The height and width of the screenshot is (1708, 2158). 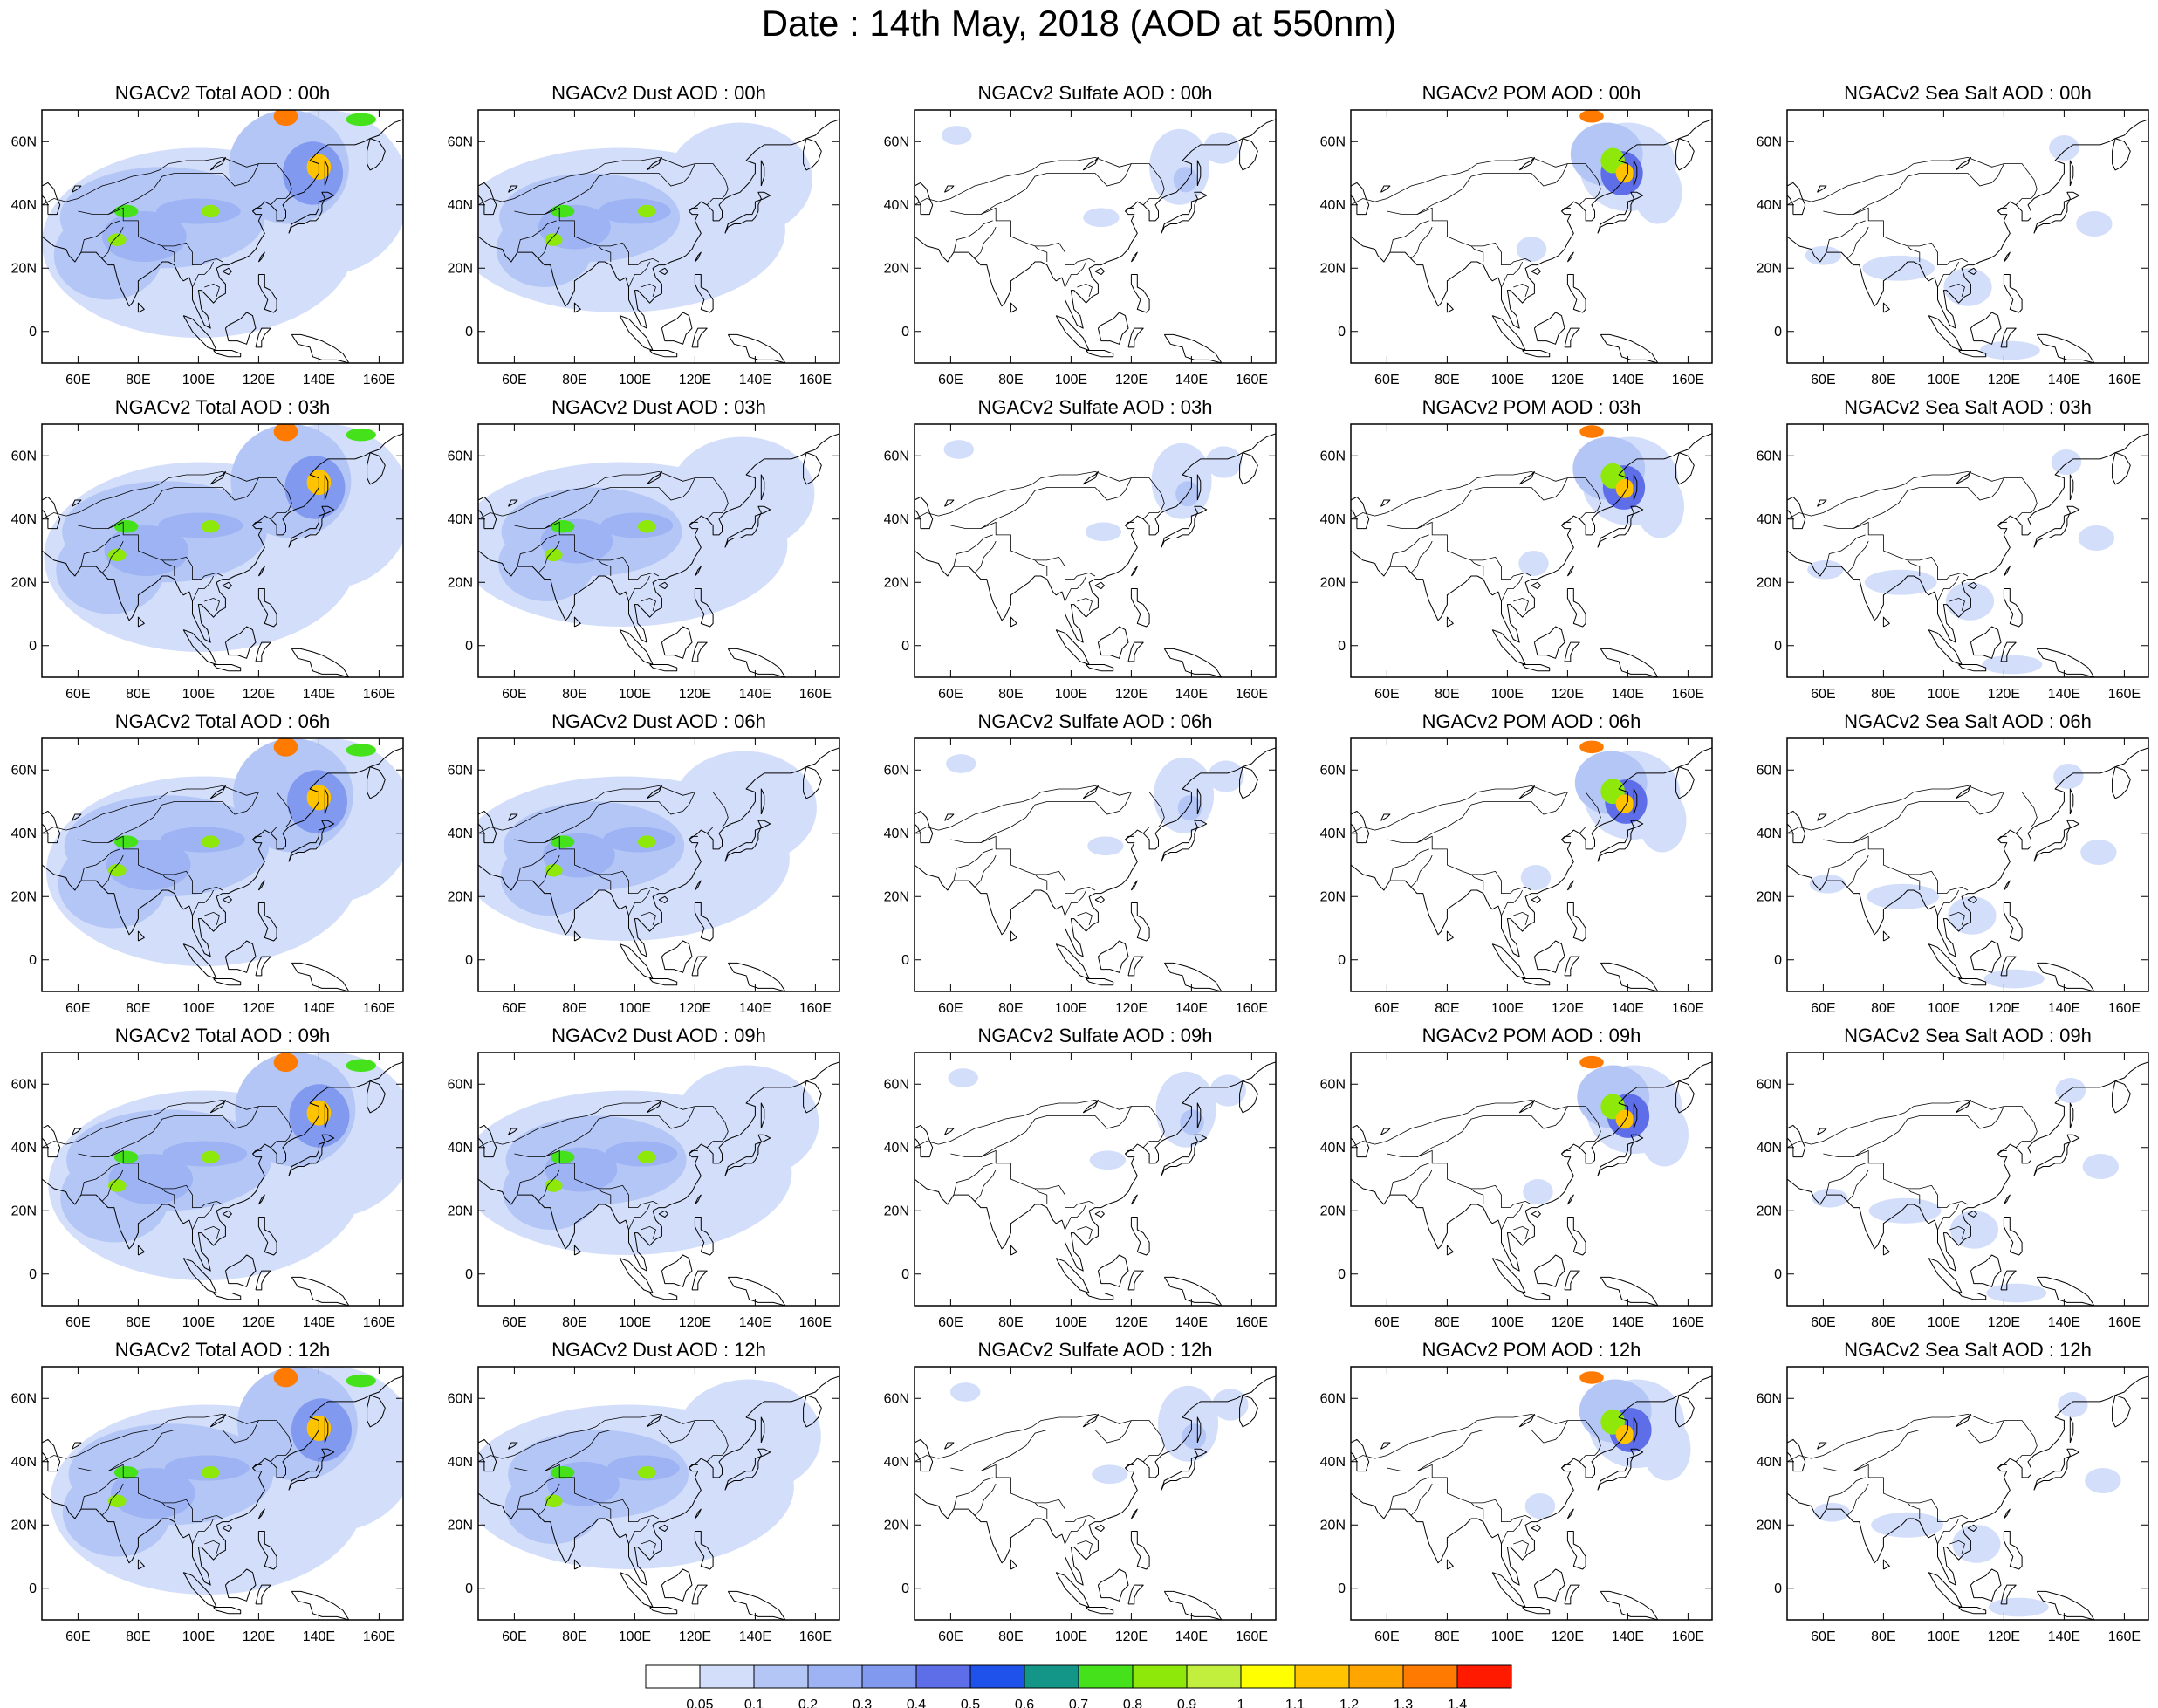 What do you see at coordinates (1080, 1191) in the screenshot?
I see `map-plot: 60E 80E 100E 120E 140E 160E 60N 40N 20N 0` at bounding box center [1080, 1191].